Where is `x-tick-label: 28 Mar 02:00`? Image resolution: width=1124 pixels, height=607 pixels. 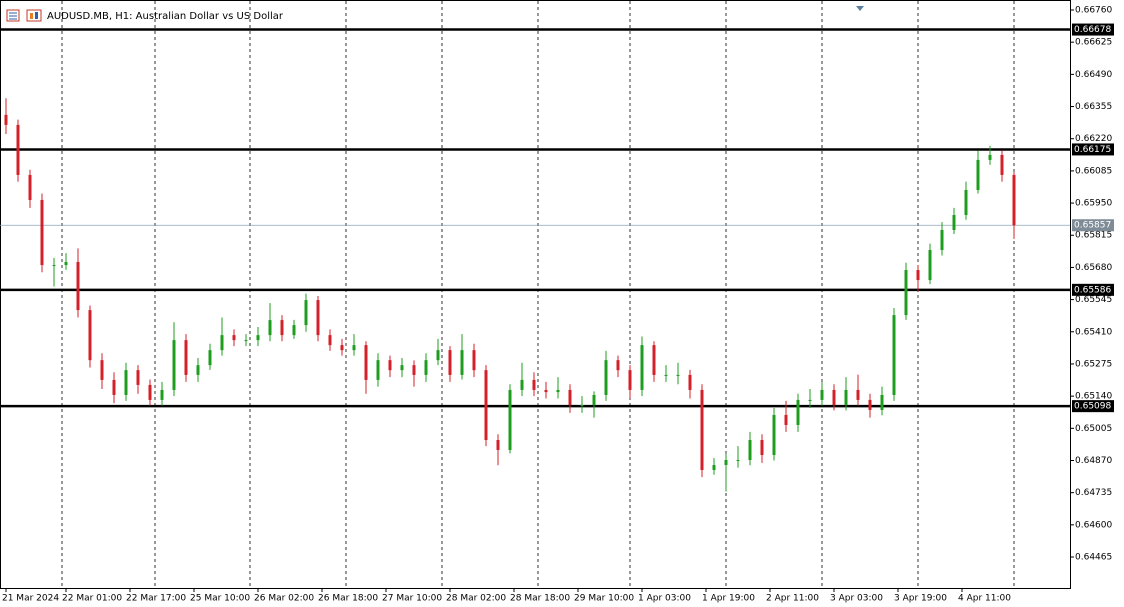 x-tick-label: 28 Mar 02:00 is located at coordinates (476, 599).